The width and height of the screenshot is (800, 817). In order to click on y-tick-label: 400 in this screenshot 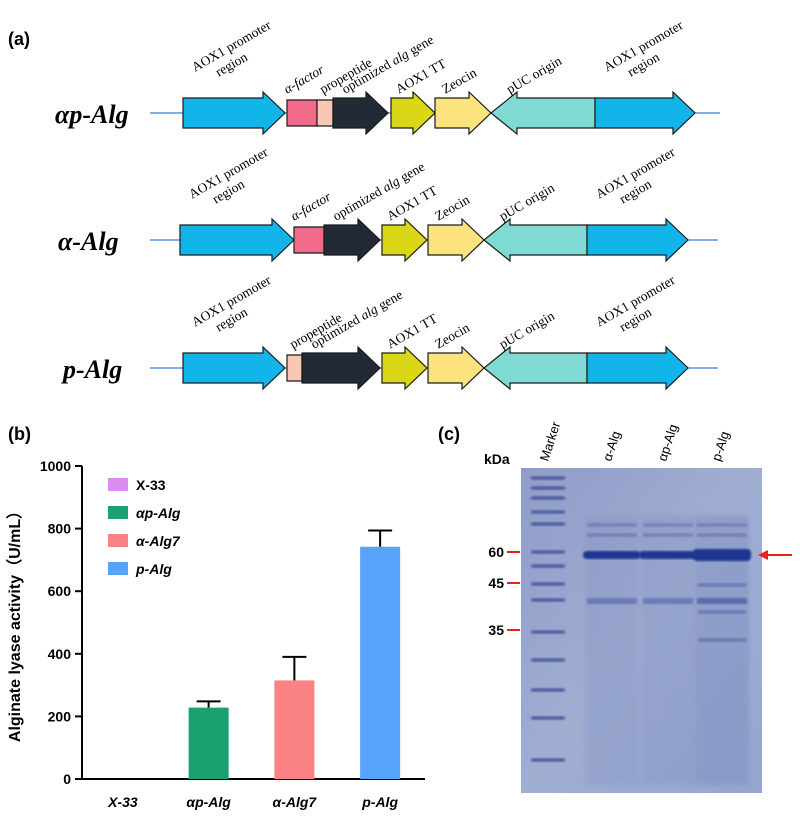, I will do `click(60, 654)`.